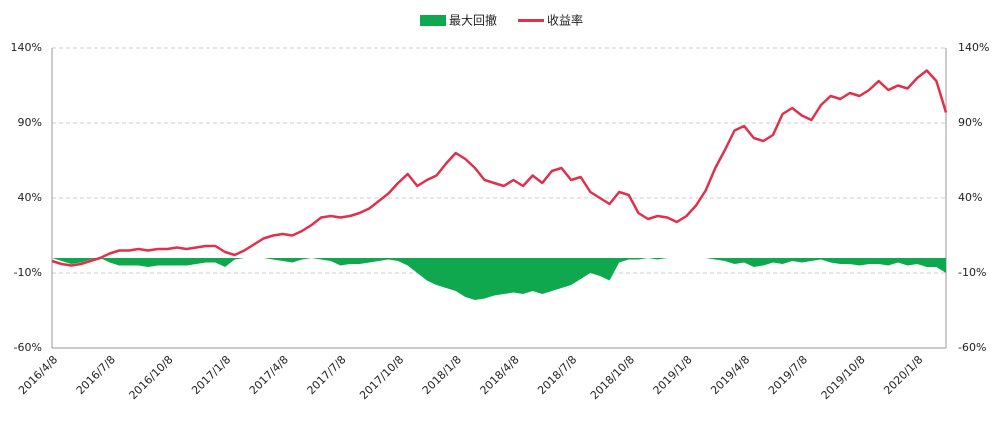  Describe the element at coordinates (500, 375) in the screenshot. I see `x-tick-label: 2018/4/8` at that location.